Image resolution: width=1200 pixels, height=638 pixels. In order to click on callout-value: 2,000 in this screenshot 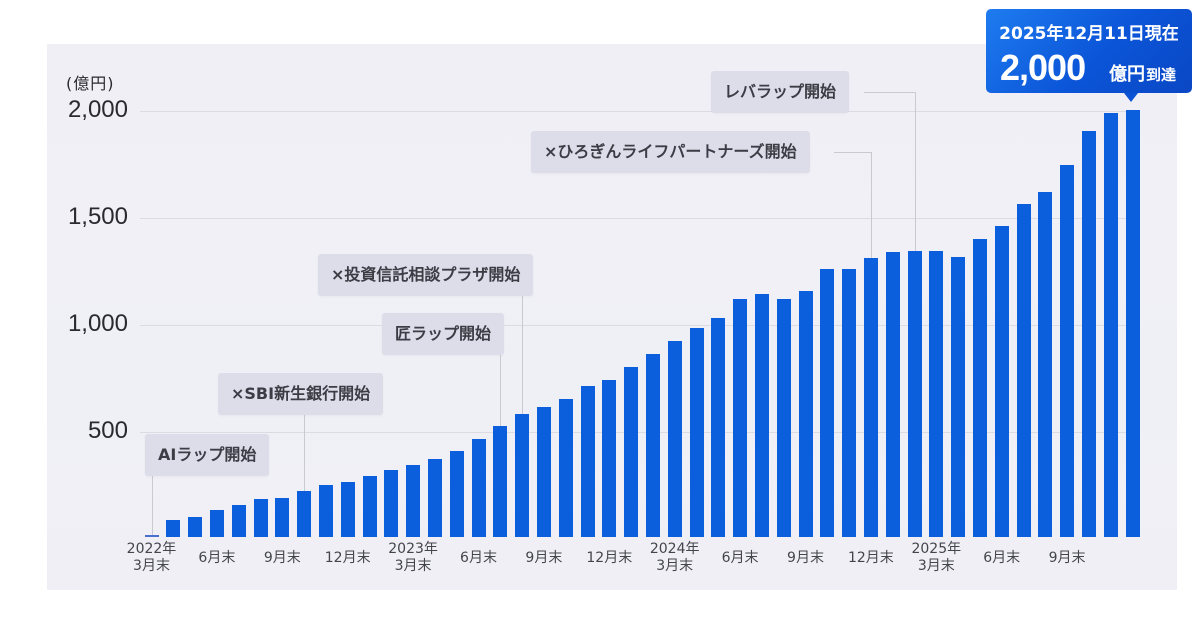, I will do `click(1043, 67)`.